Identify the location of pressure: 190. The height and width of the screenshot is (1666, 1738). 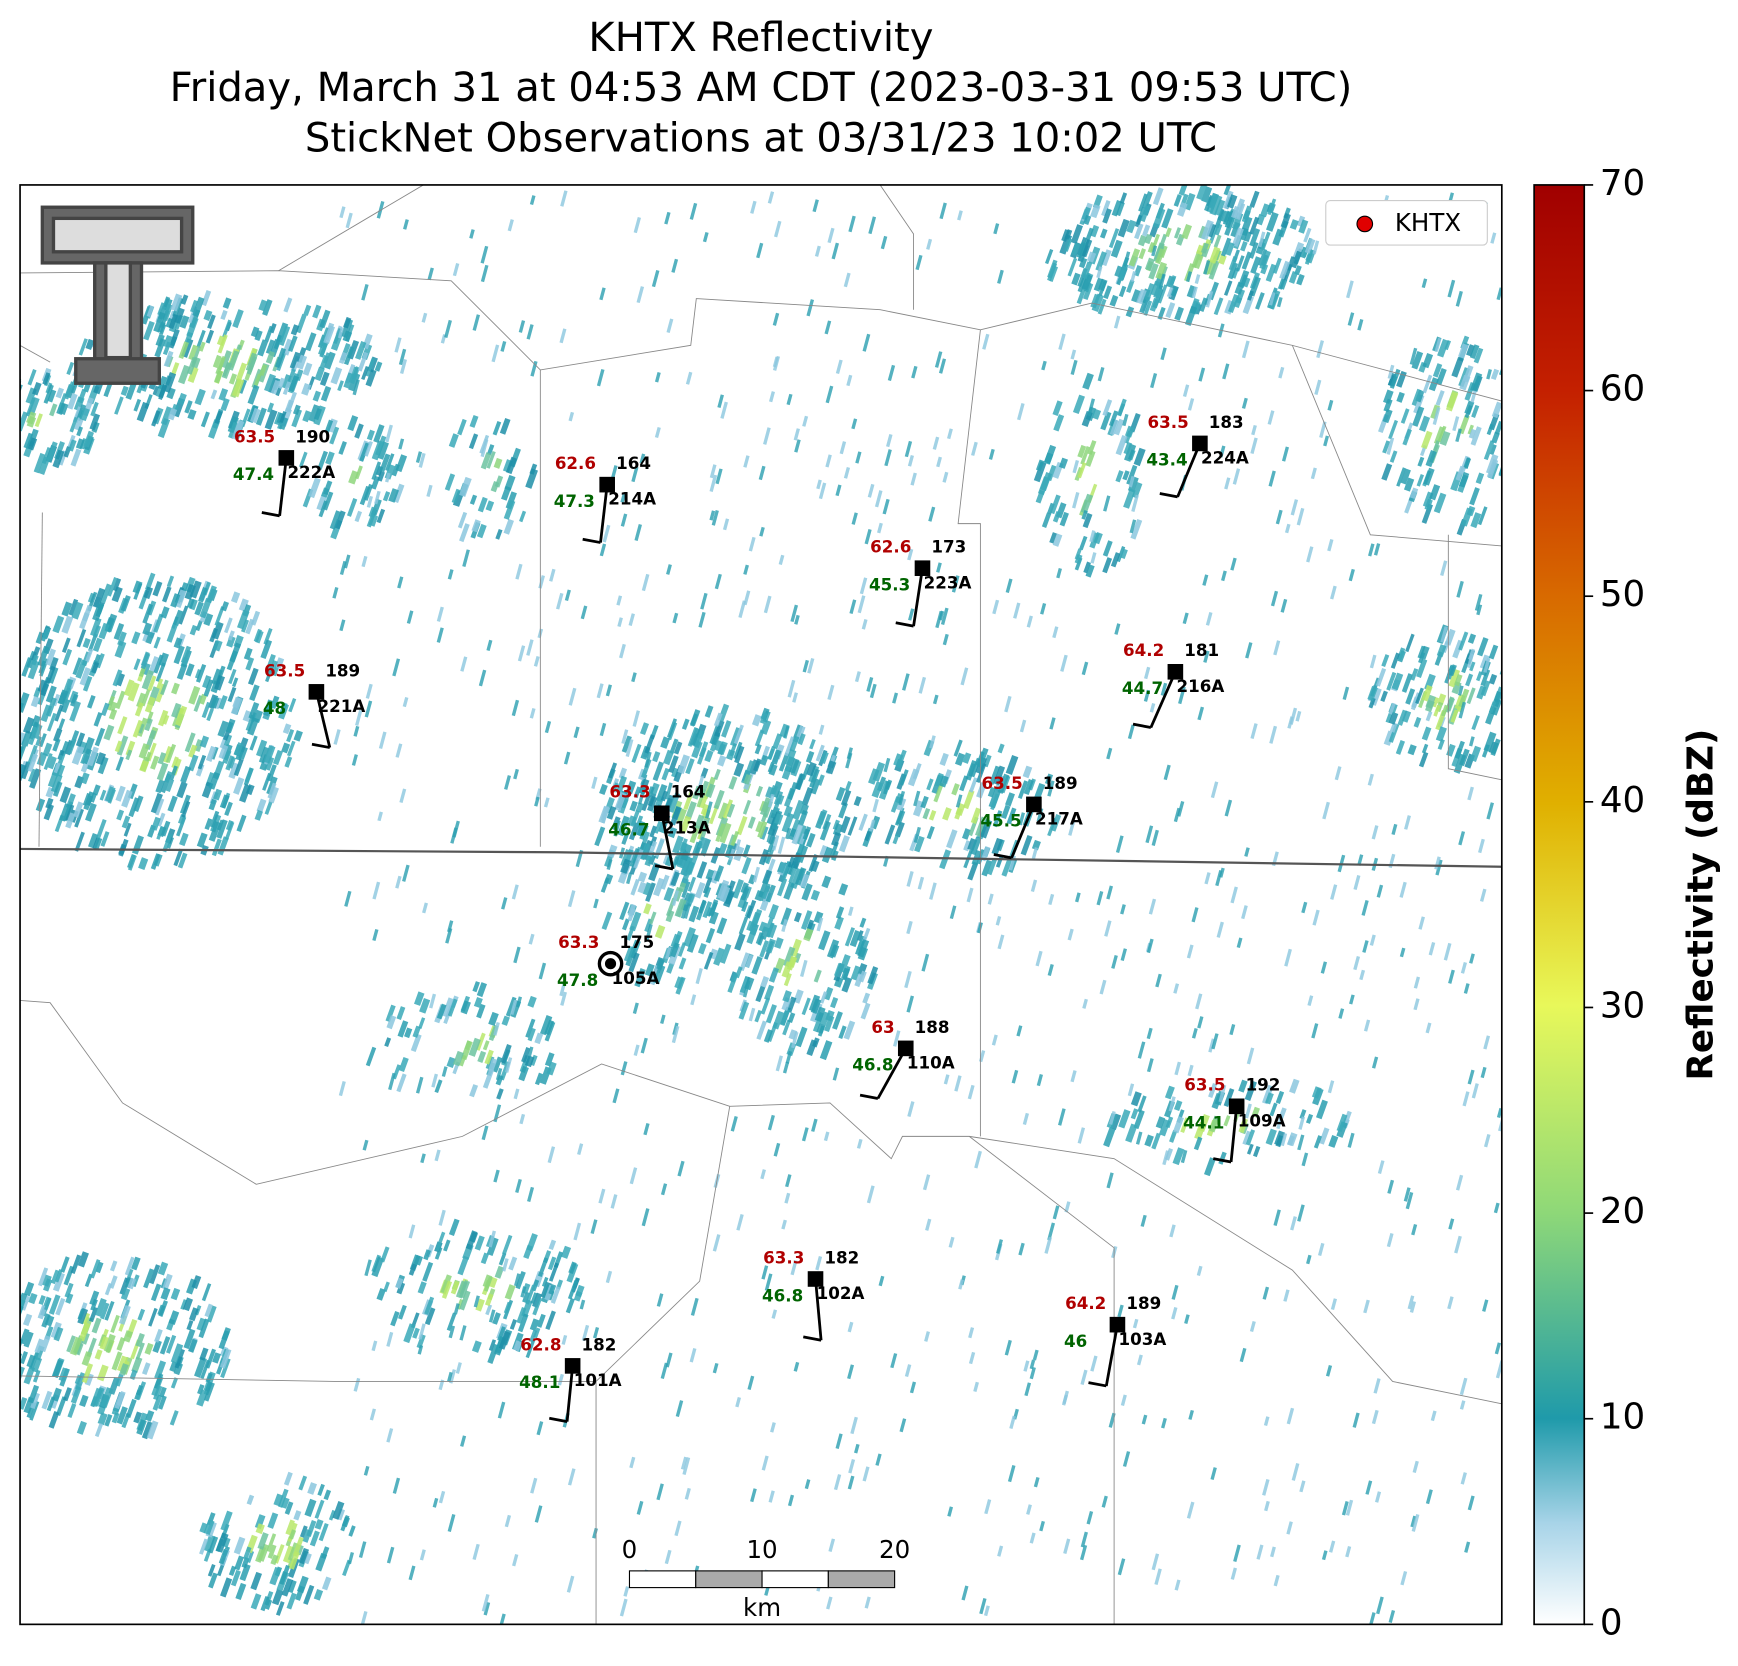
(312, 436).